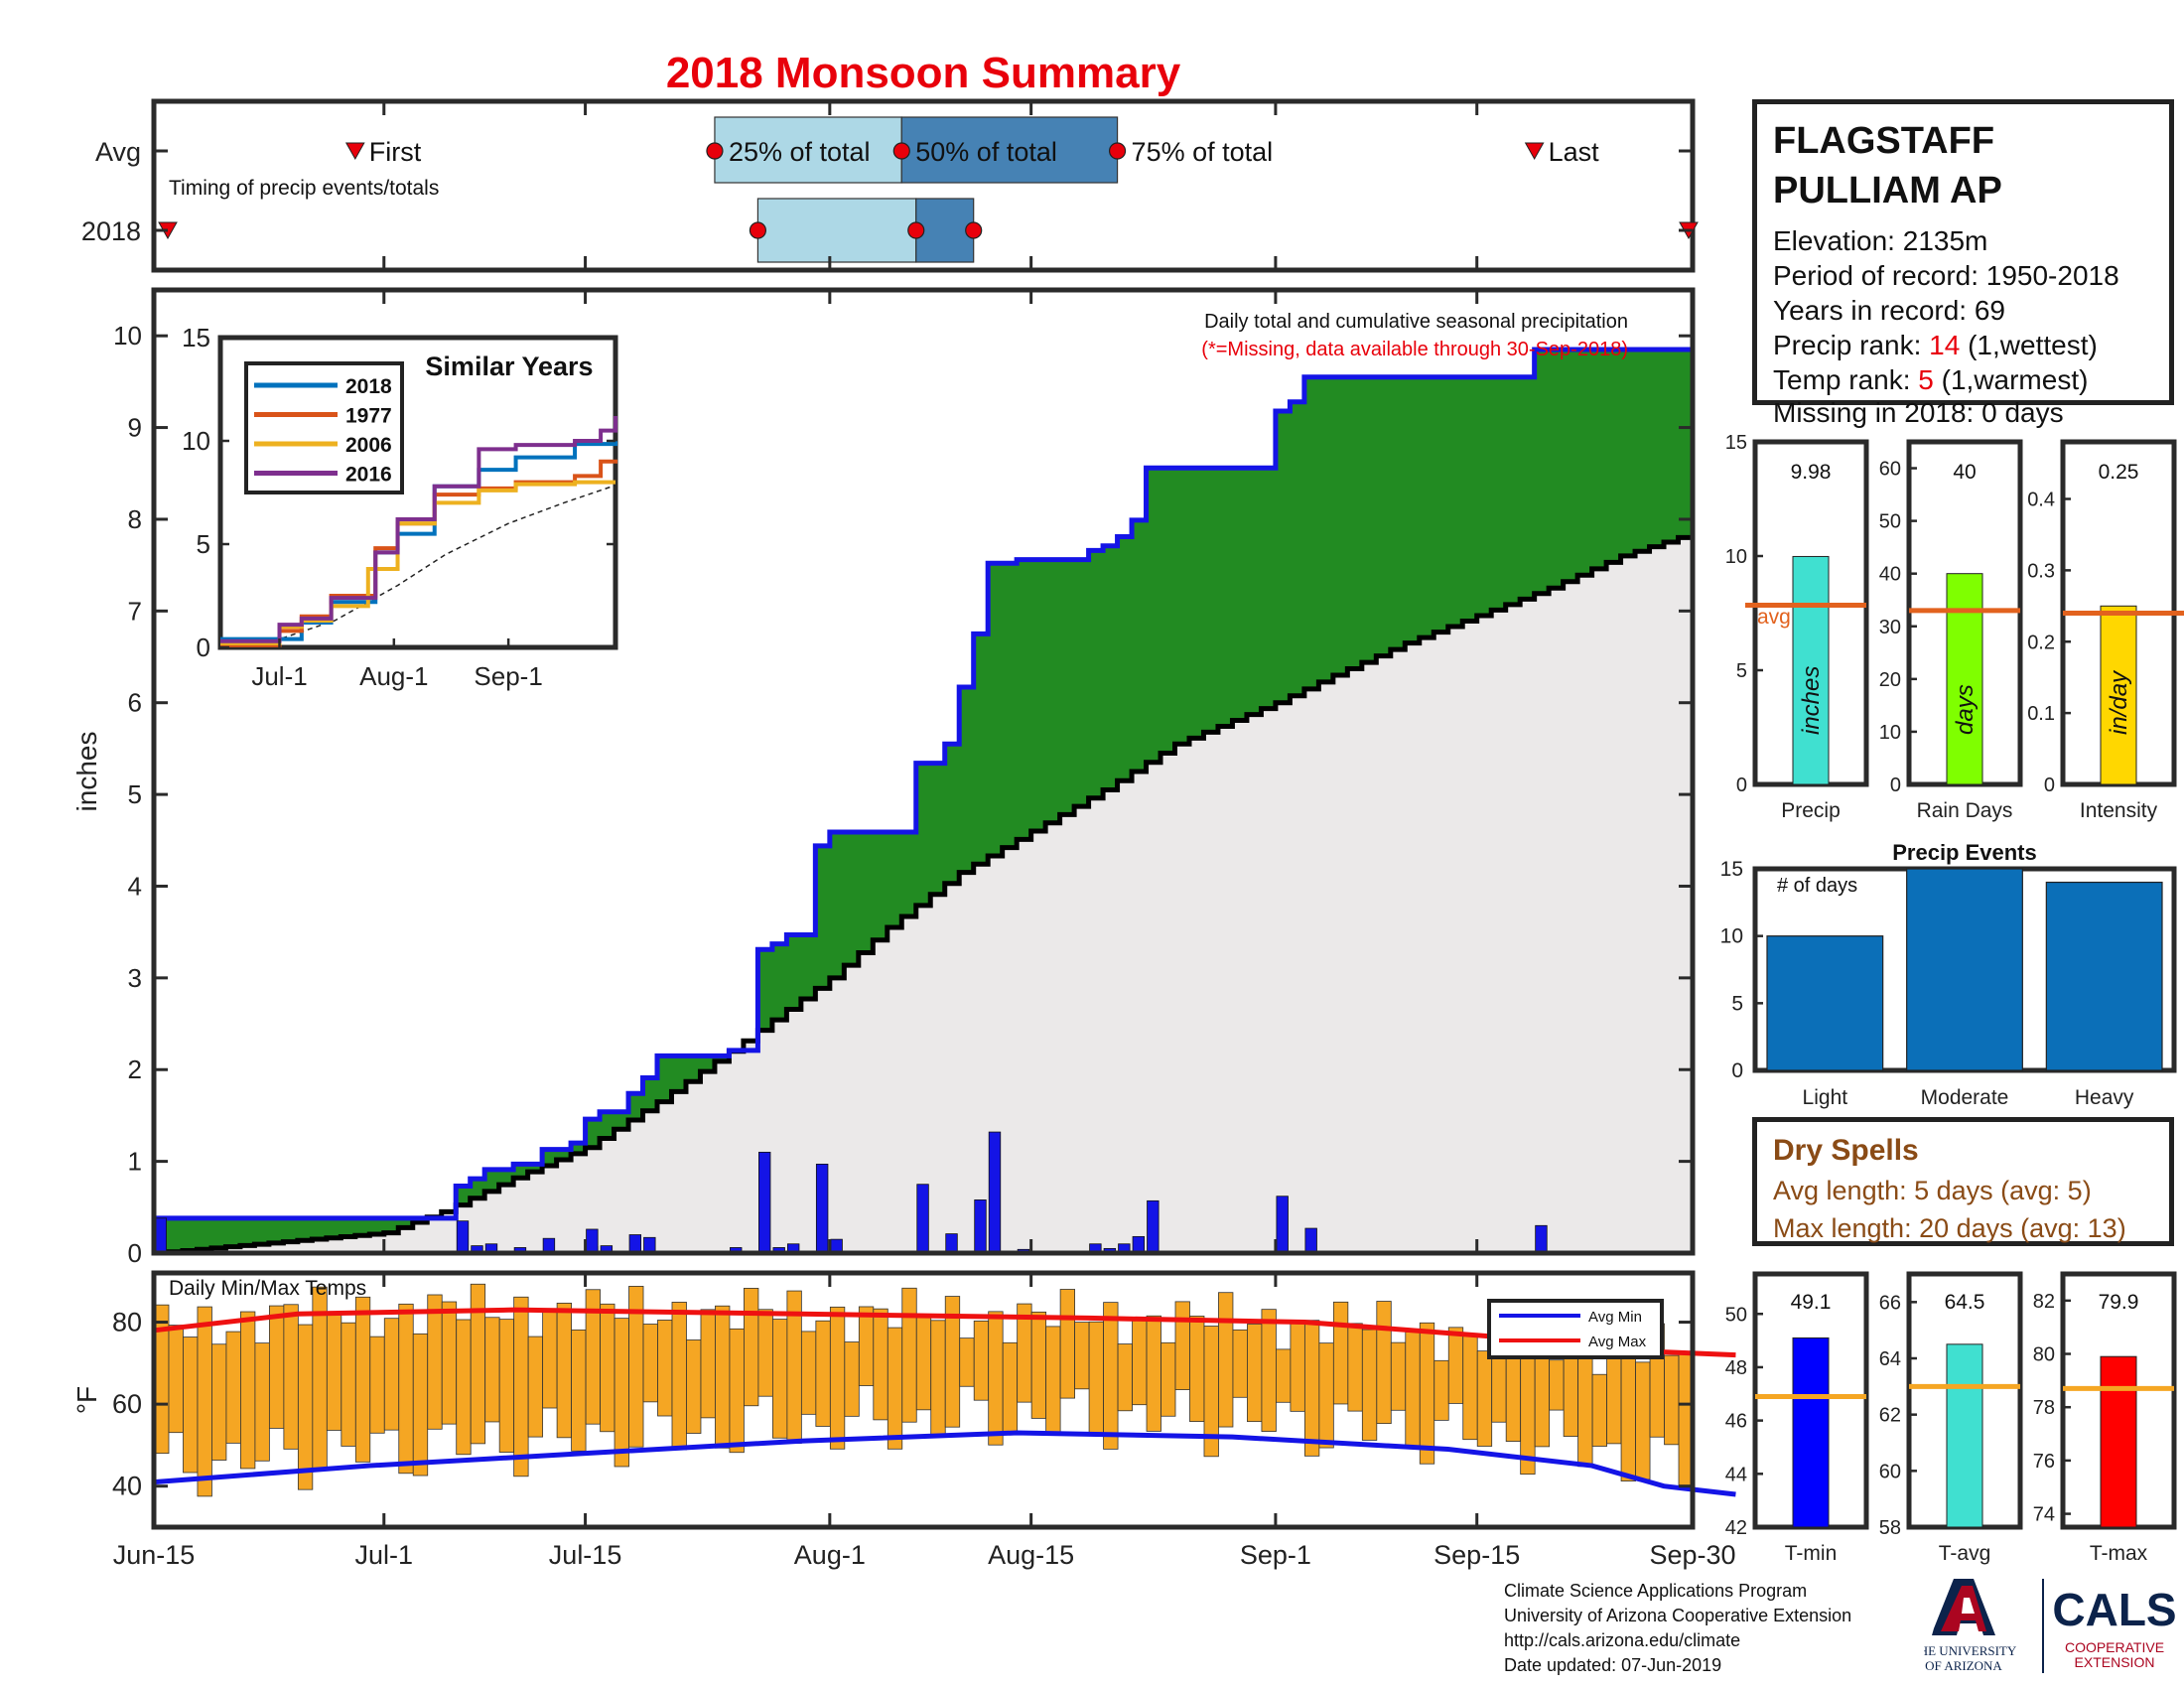 The width and height of the screenshot is (2184, 1688). I want to click on station-years: Years in record: 69, so click(1889, 310).